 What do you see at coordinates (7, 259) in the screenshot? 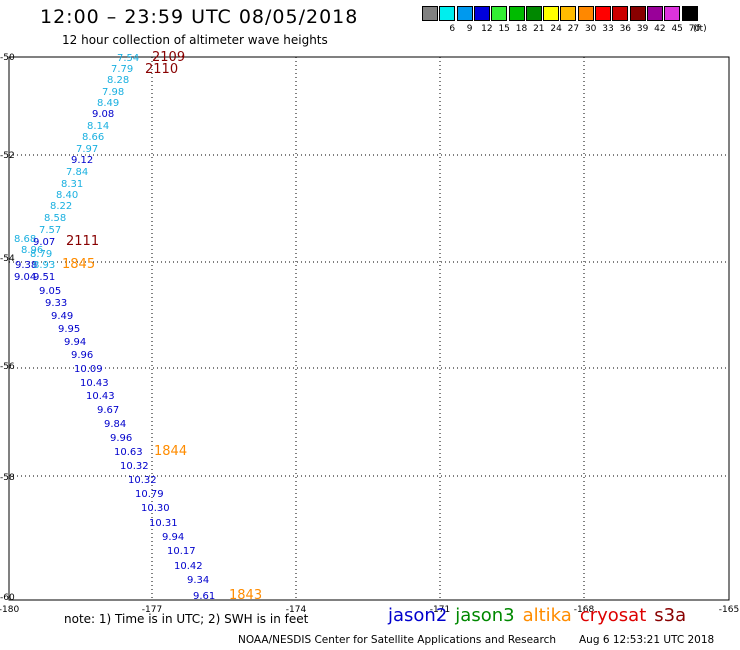
I see `lat-tick-label: -54` at bounding box center [7, 259].